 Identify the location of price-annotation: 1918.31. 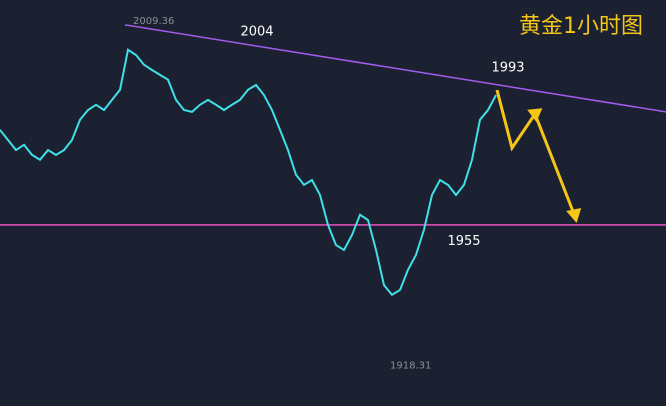
(410, 366).